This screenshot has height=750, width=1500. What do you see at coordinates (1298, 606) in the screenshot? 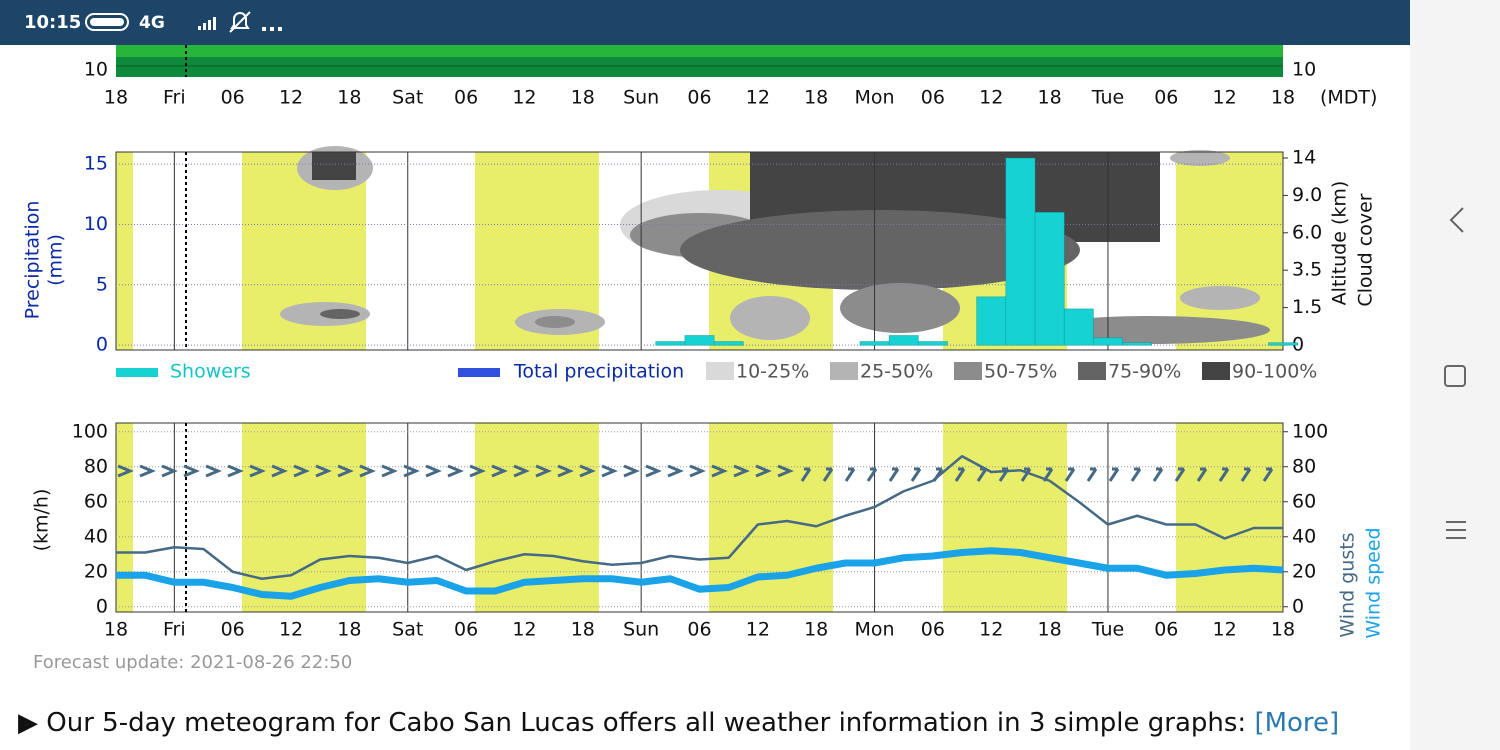
I see `y2-tick-label: 0` at bounding box center [1298, 606].